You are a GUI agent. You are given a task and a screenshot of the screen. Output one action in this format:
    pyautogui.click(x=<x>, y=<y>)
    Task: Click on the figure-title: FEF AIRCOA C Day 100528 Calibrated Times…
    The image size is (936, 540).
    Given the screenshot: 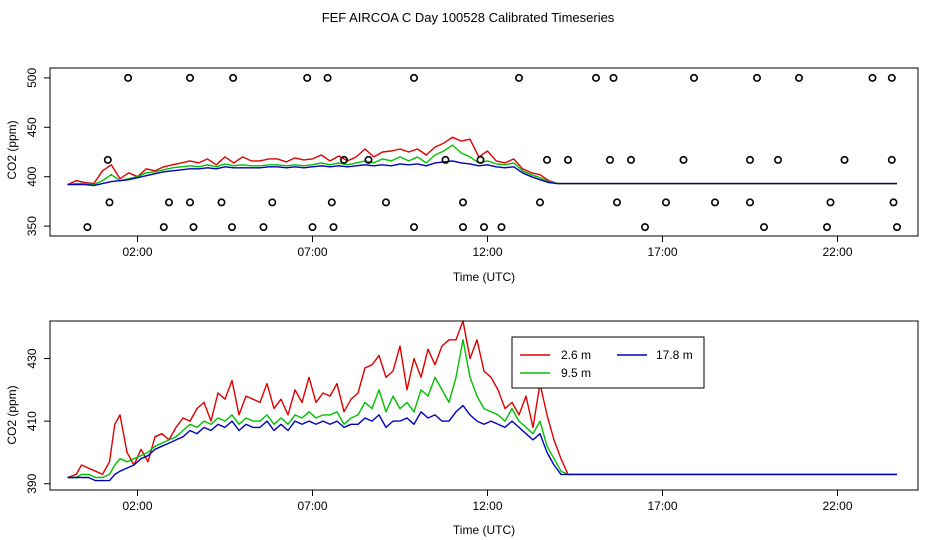 What is the action you would take?
    pyautogui.click(x=468, y=17)
    